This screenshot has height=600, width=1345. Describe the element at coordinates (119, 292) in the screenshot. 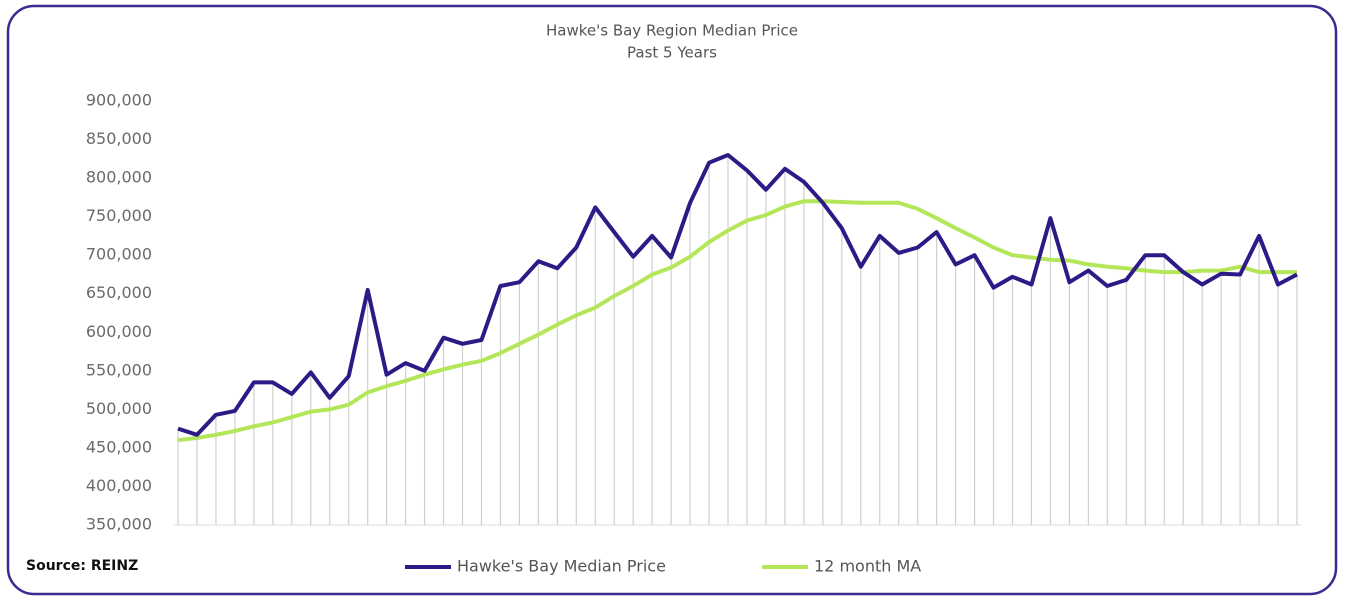

I see `y-tick-label: 650,000` at that location.